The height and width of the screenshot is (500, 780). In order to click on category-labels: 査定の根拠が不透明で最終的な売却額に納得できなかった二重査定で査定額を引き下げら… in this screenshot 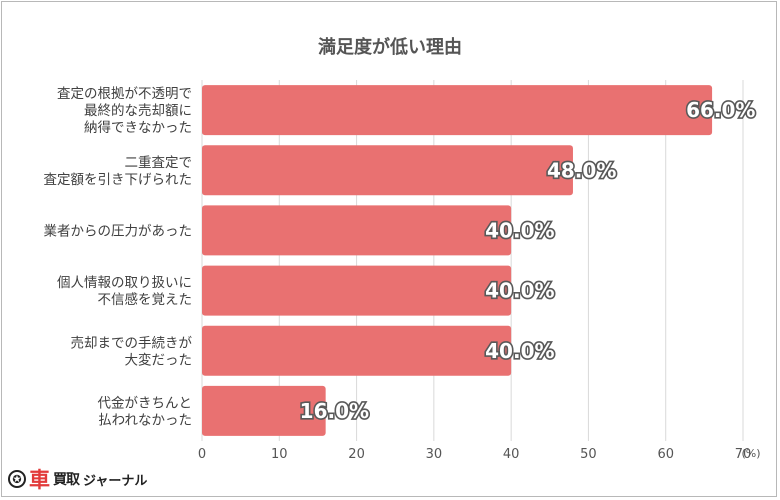, I will do `click(118, 257)`.